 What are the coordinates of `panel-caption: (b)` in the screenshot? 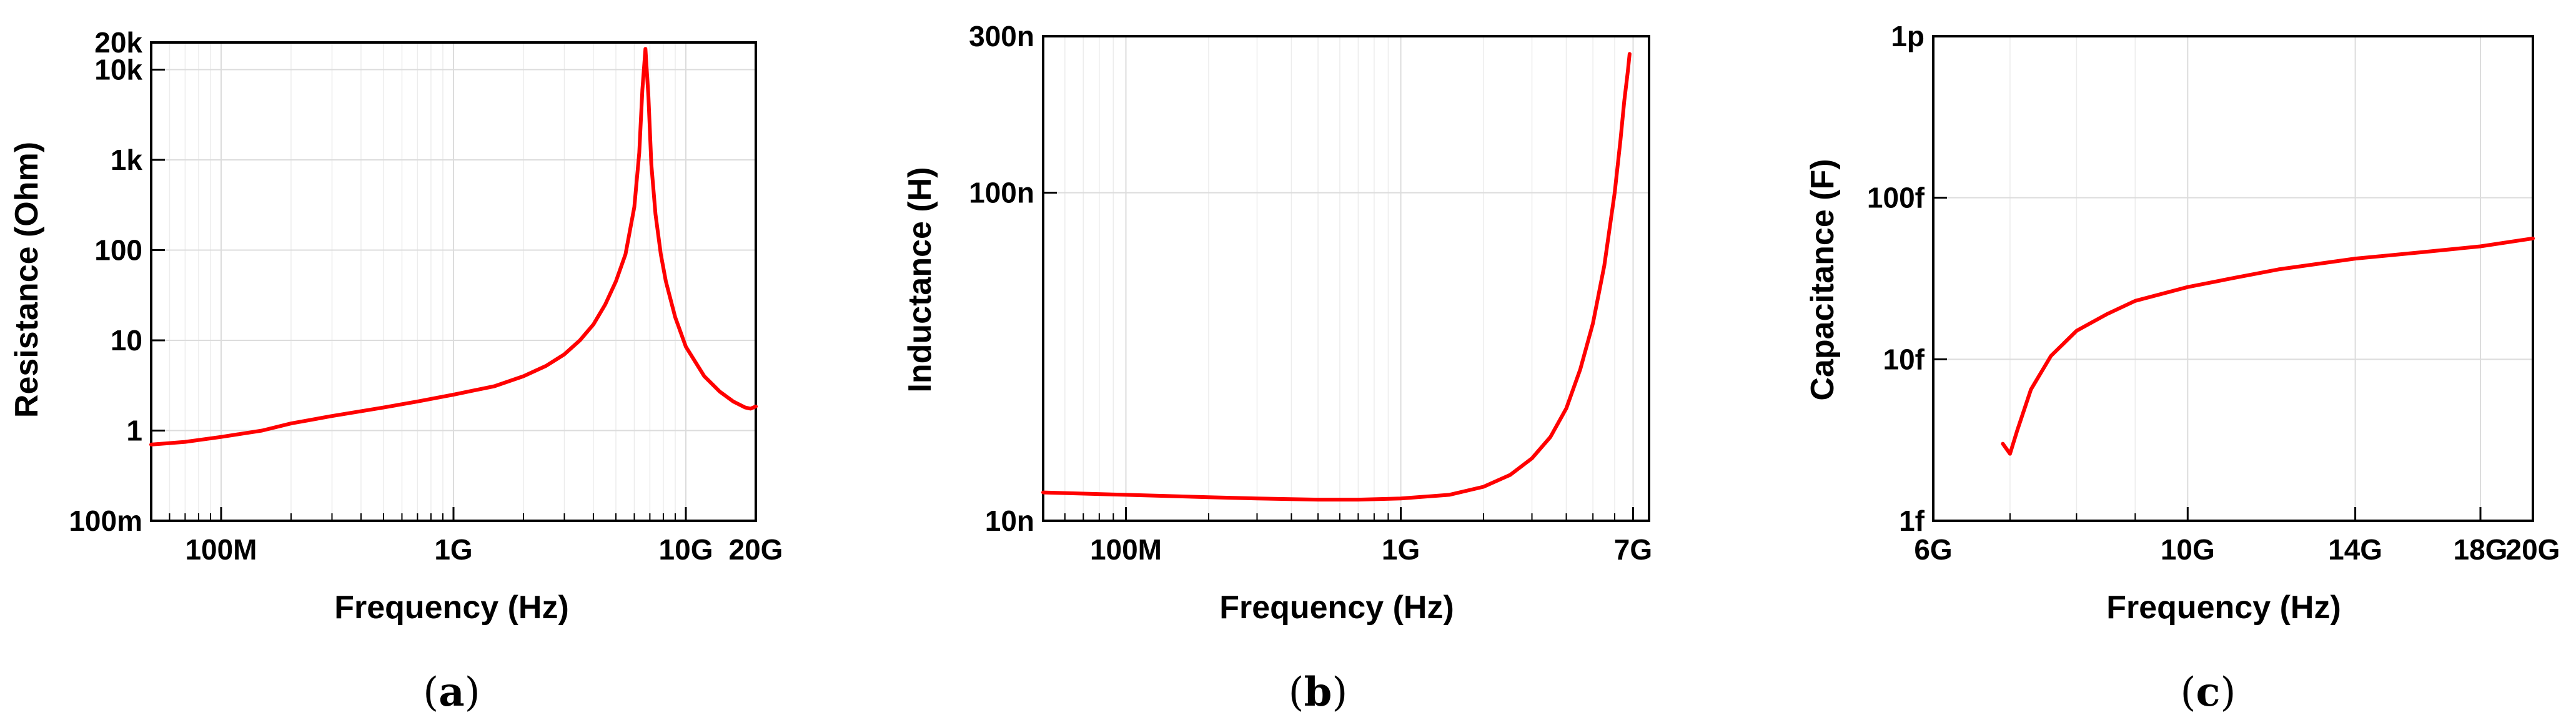 It's located at (1318, 692).